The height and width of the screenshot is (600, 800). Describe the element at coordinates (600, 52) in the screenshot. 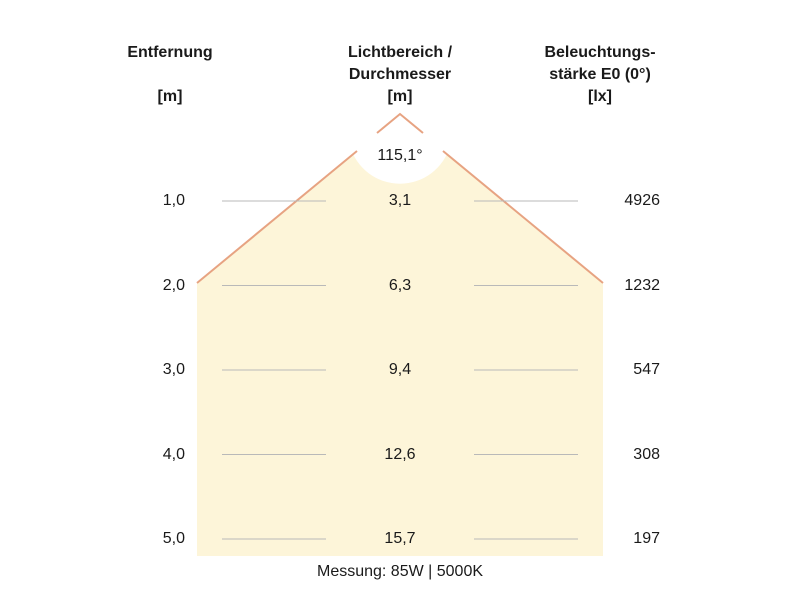

I see `illuminance-label-line1: Beleuchtungs-` at that location.